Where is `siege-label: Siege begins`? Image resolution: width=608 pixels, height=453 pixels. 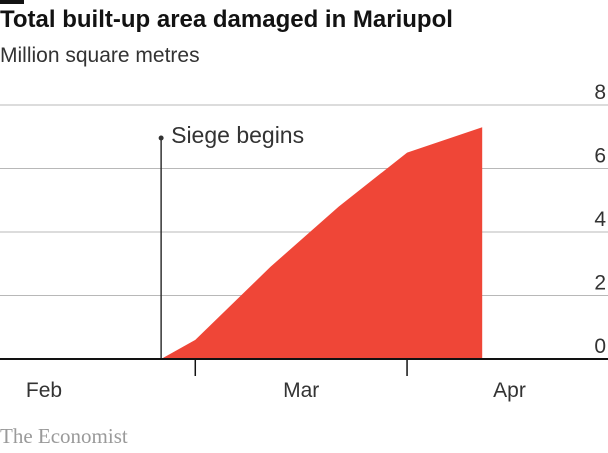 siege-label: Siege begins is located at coordinates (237, 135).